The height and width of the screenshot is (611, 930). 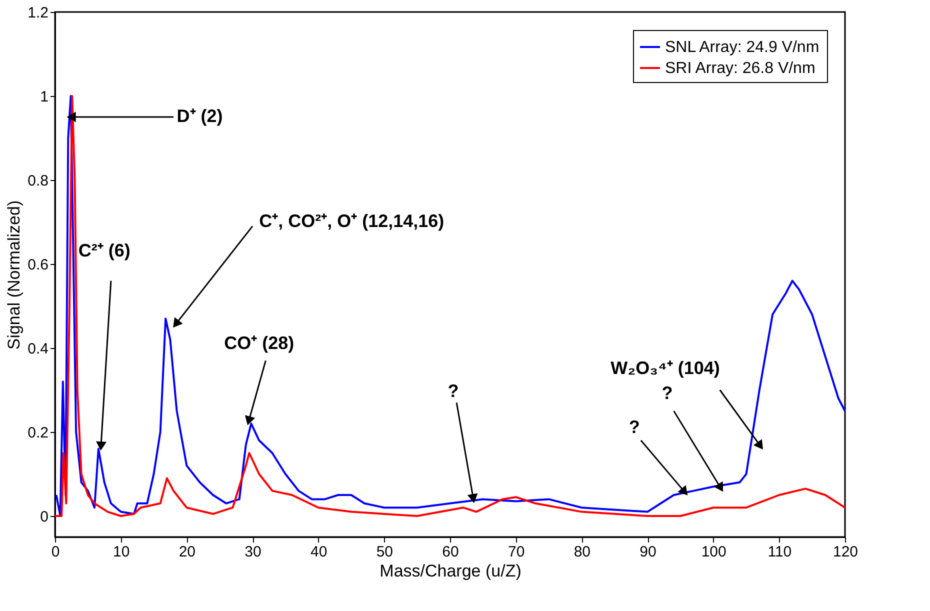 I want to click on x-tick-label: 110, so click(x=780, y=552).